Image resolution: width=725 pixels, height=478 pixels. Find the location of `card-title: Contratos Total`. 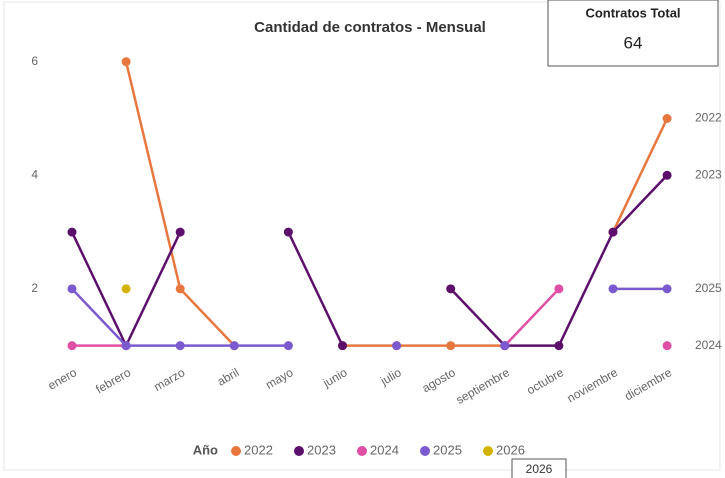

card-title: Contratos Total is located at coordinates (632, 12).